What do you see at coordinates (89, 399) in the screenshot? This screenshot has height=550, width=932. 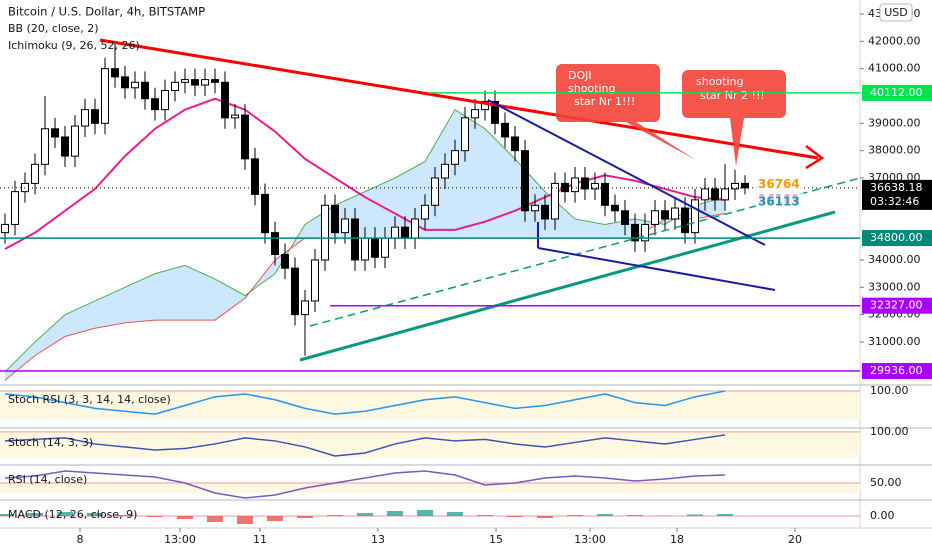 I see `pane-title: Stoch RSI (3, 3, 14, 14, close)` at bounding box center [89, 399].